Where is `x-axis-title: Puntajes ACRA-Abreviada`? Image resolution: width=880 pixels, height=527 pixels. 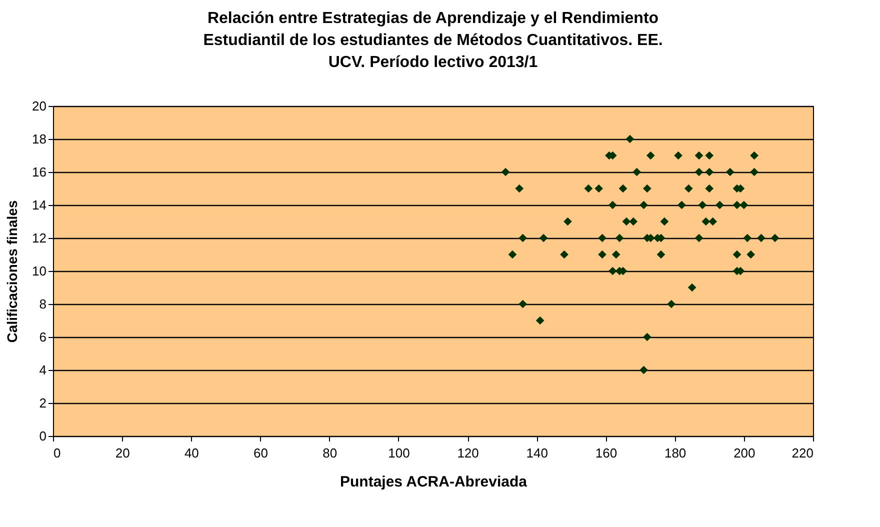 x-axis-title: Puntajes ACRA-Abreviada is located at coordinates (434, 482).